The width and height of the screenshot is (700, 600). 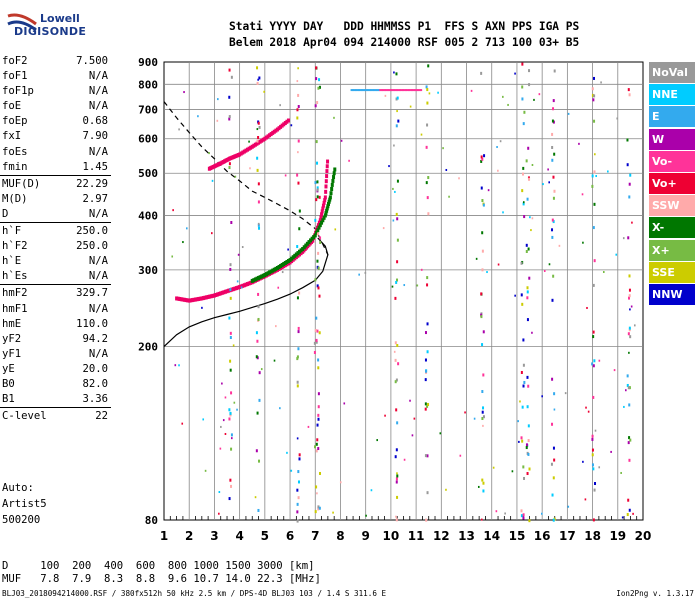 What do you see at coordinates (98, 76) in the screenshot?
I see `param-value: N/A` at bounding box center [98, 76].